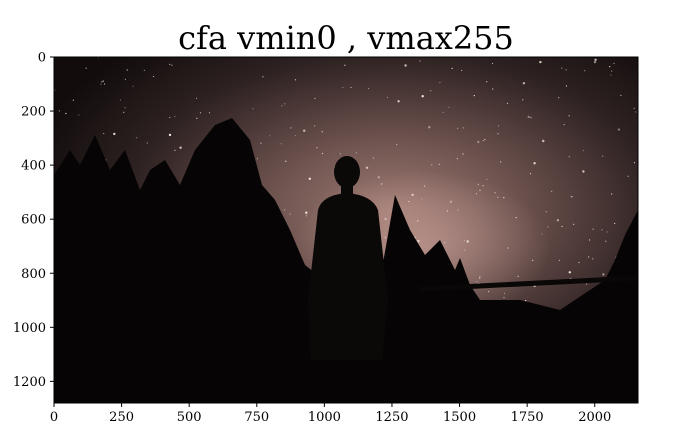 Image resolution: width=694 pixels, height=448 pixels. I want to click on y-axis: 0 200 400 600 800 1000 1200, so click(33, 220).